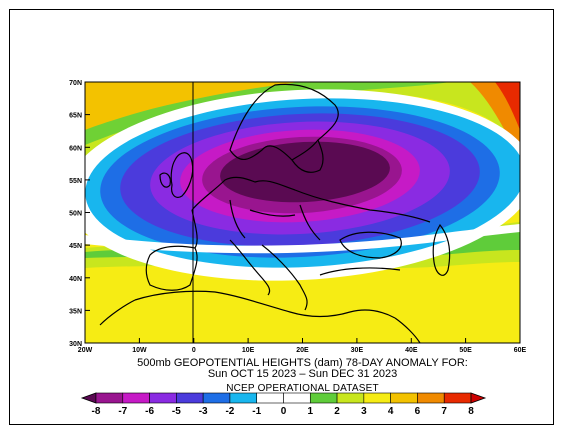  Describe the element at coordinates (444, 411) in the screenshot. I see `colorbar-label: 7` at that location.